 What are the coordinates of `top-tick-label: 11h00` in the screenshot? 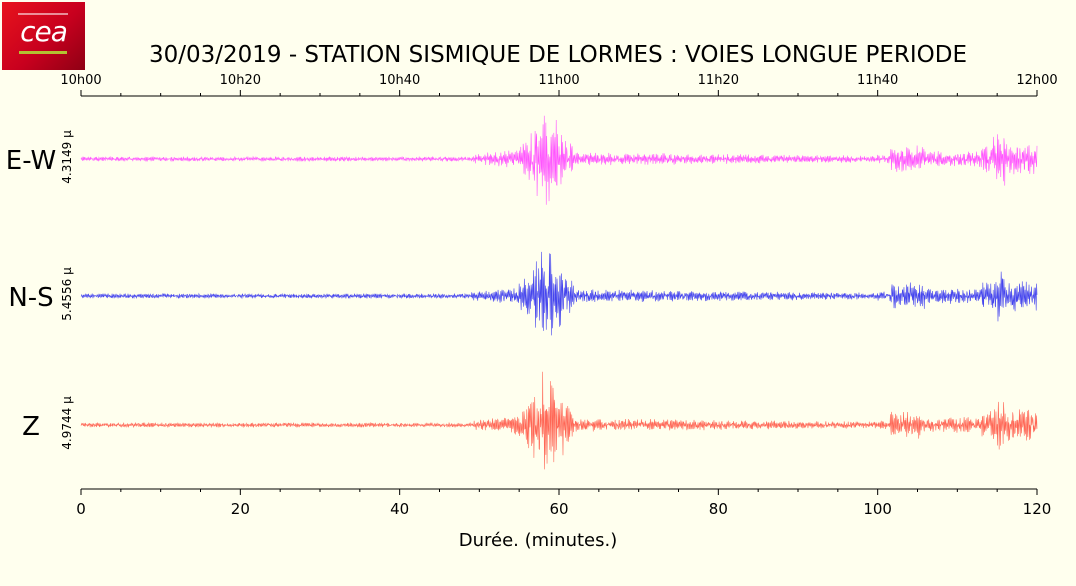 It's located at (558, 80).